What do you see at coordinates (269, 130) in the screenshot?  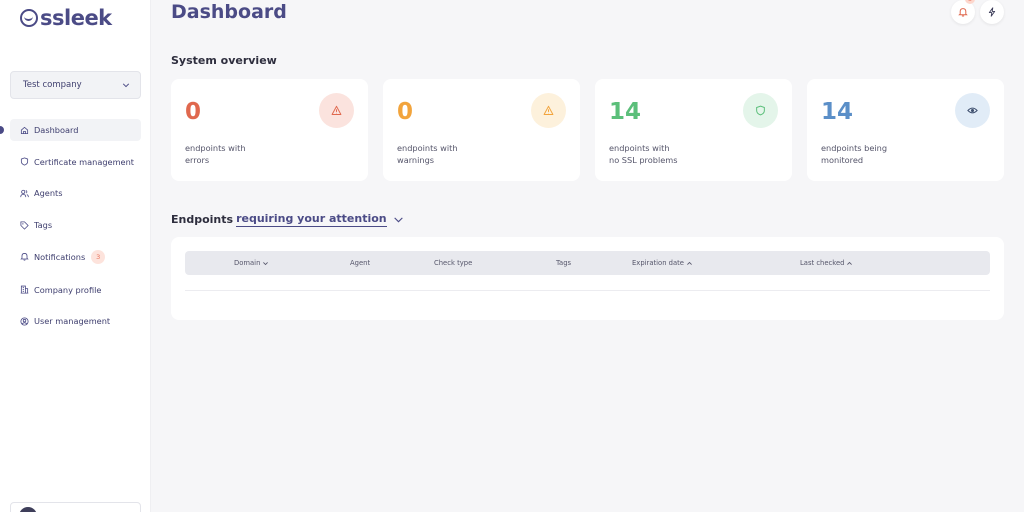 I see `errors-card: 0 endpoints with errors` at bounding box center [269, 130].